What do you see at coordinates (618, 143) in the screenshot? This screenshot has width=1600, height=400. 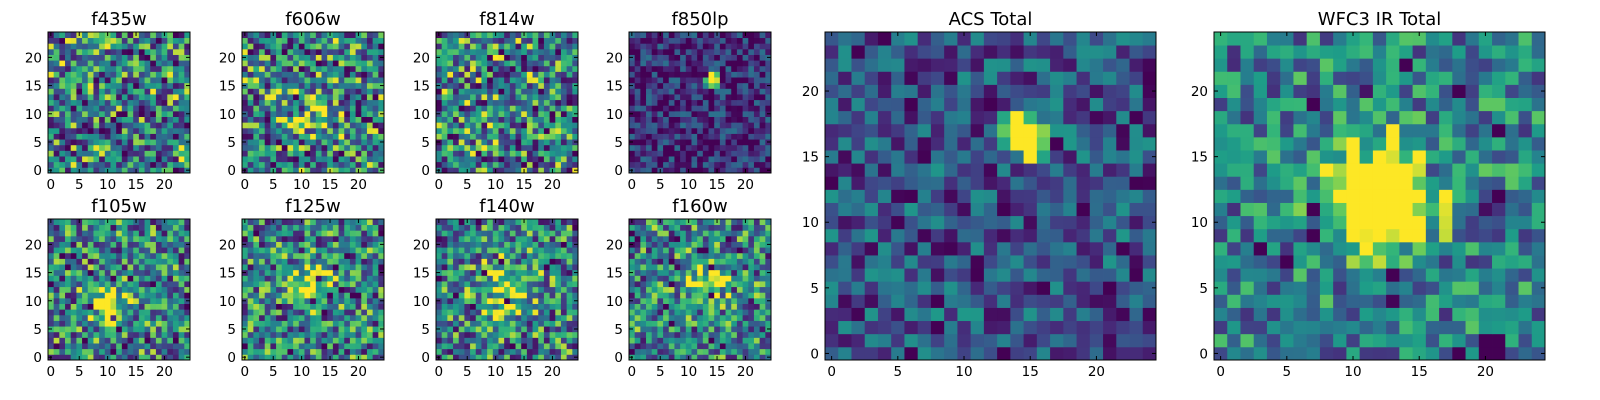 I see `y-tick-label: 5` at bounding box center [618, 143].